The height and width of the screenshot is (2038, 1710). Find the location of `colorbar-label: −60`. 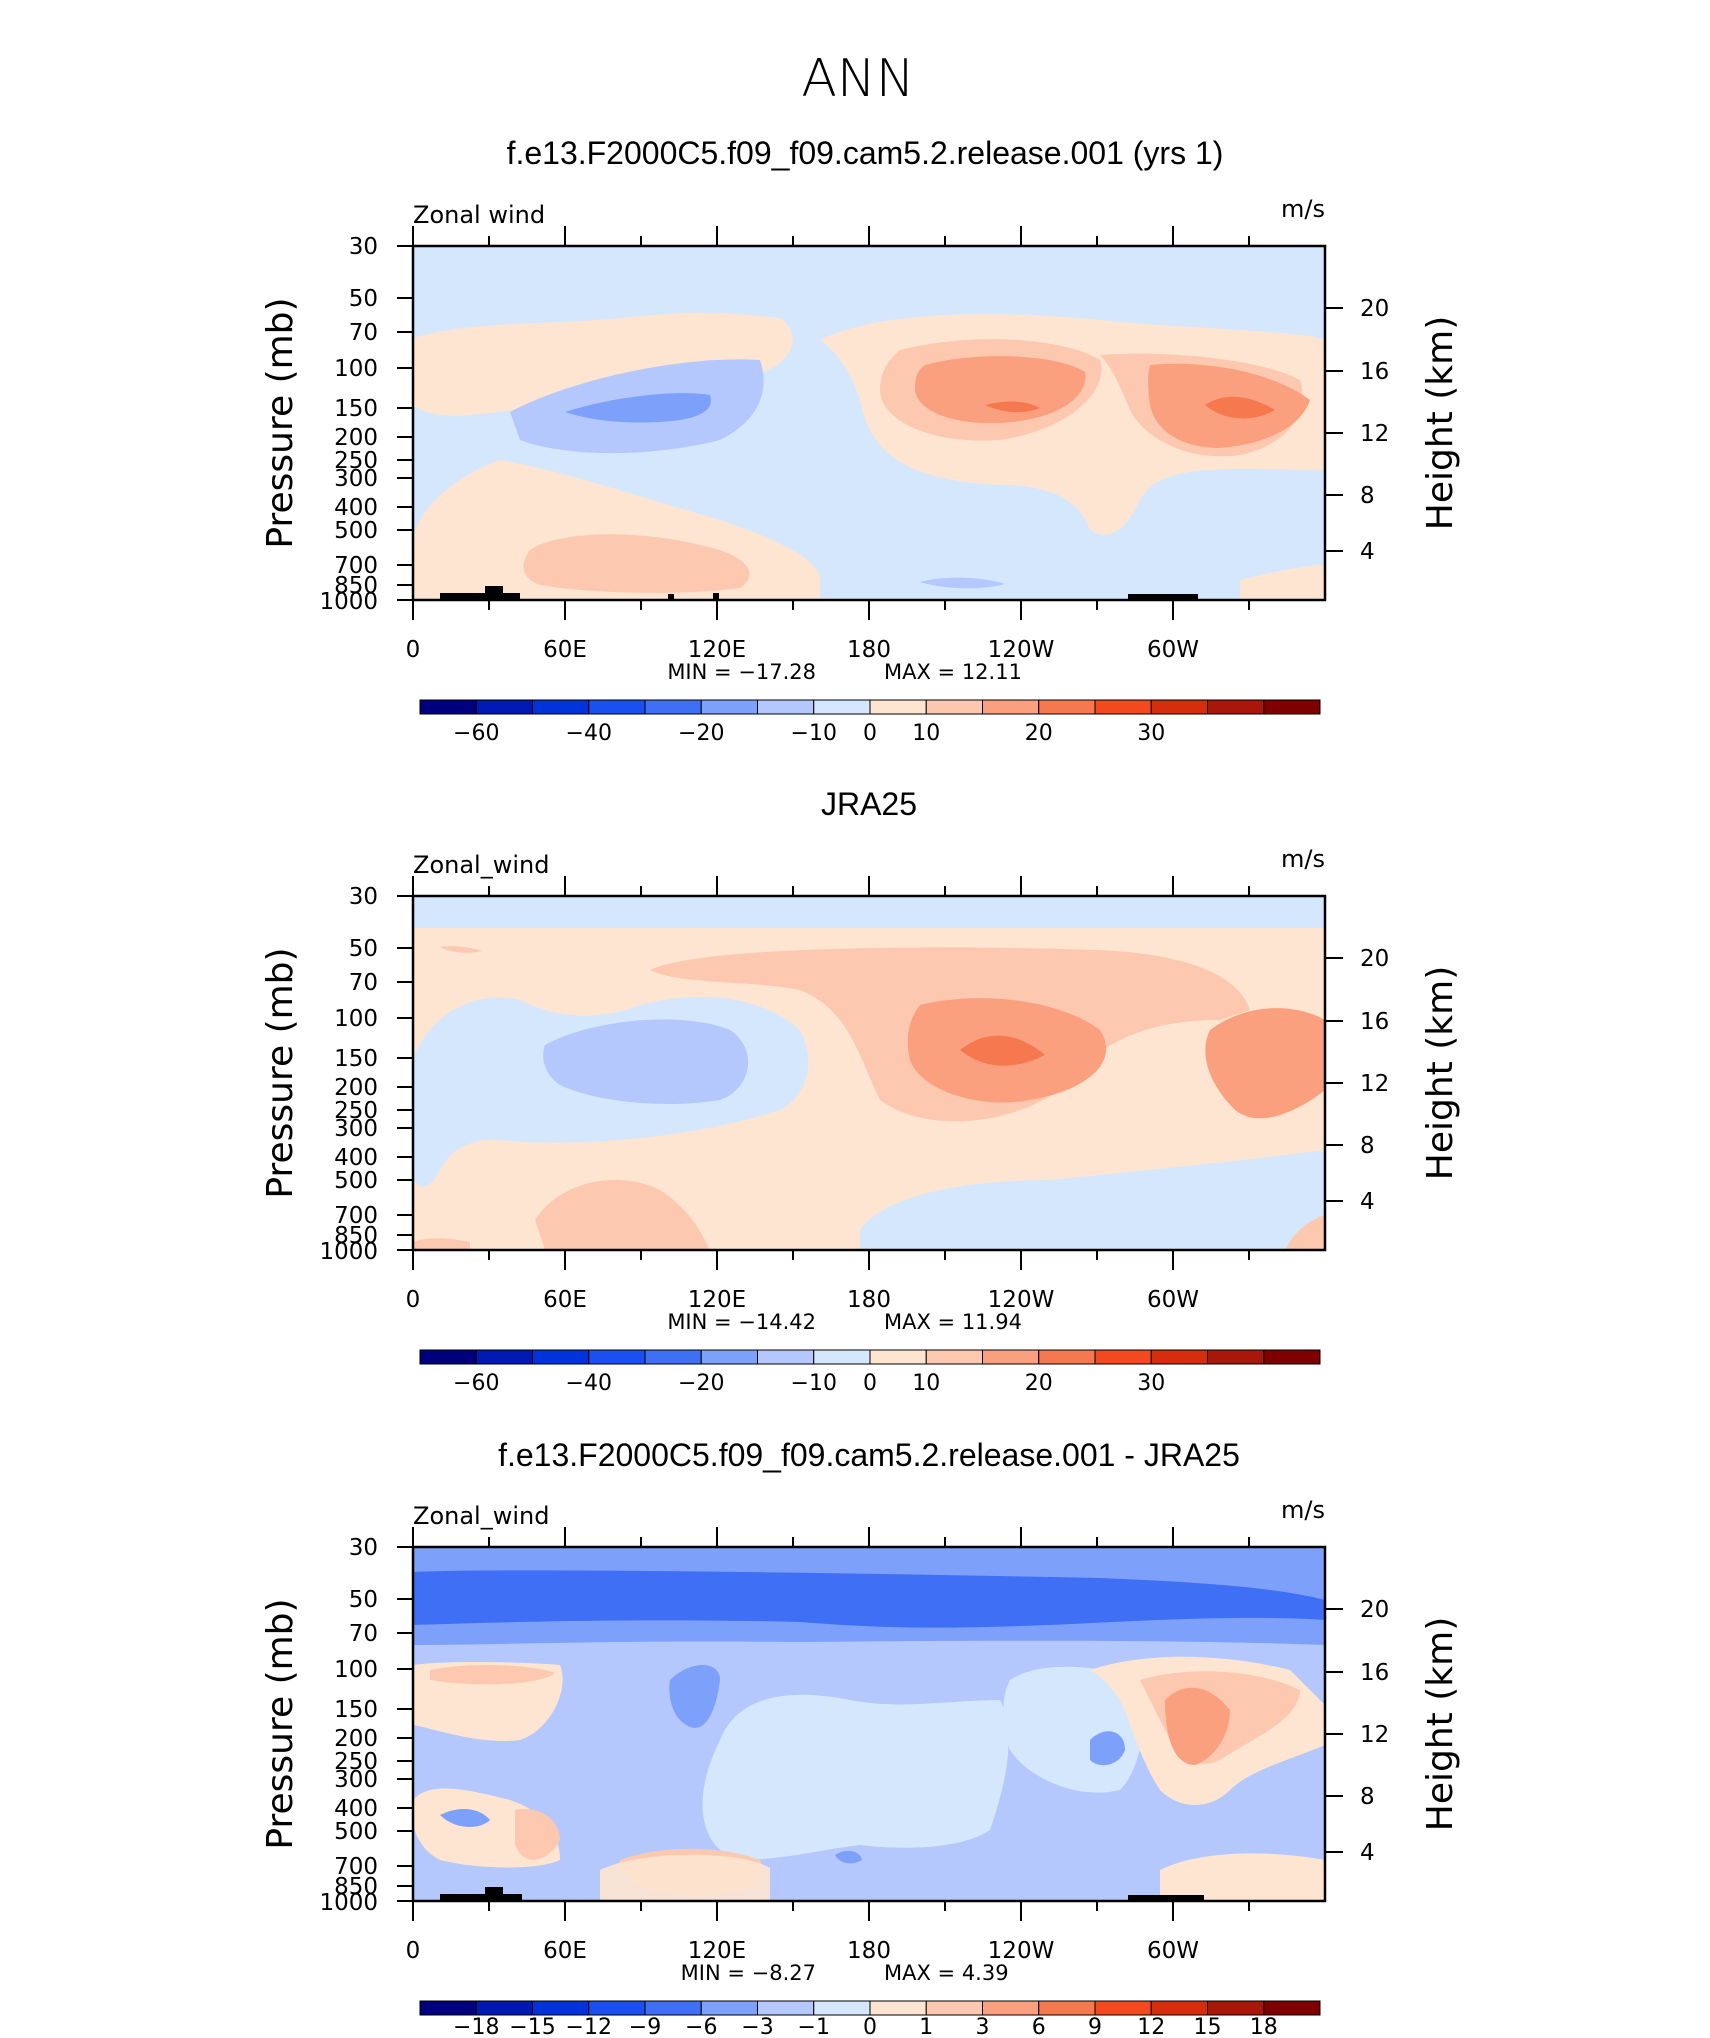

colorbar-label: −60 is located at coordinates (476, 1383).